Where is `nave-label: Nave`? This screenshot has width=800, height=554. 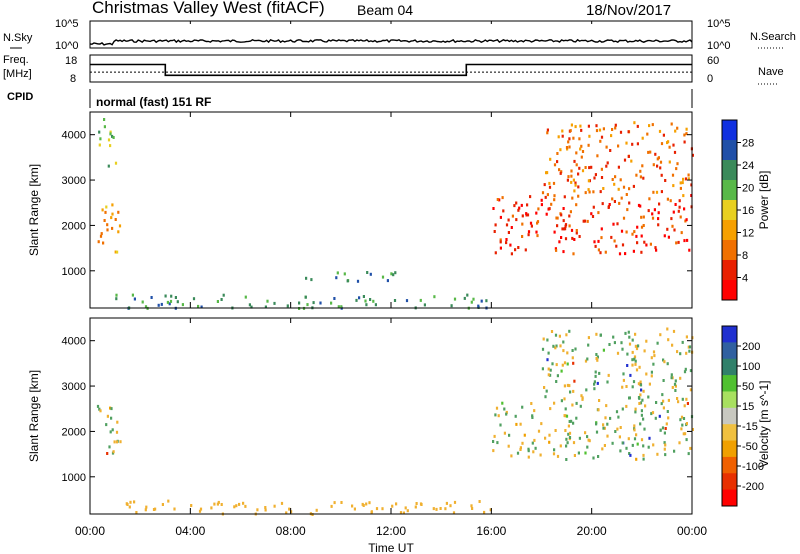 nave-label: Nave is located at coordinates (771, 72).